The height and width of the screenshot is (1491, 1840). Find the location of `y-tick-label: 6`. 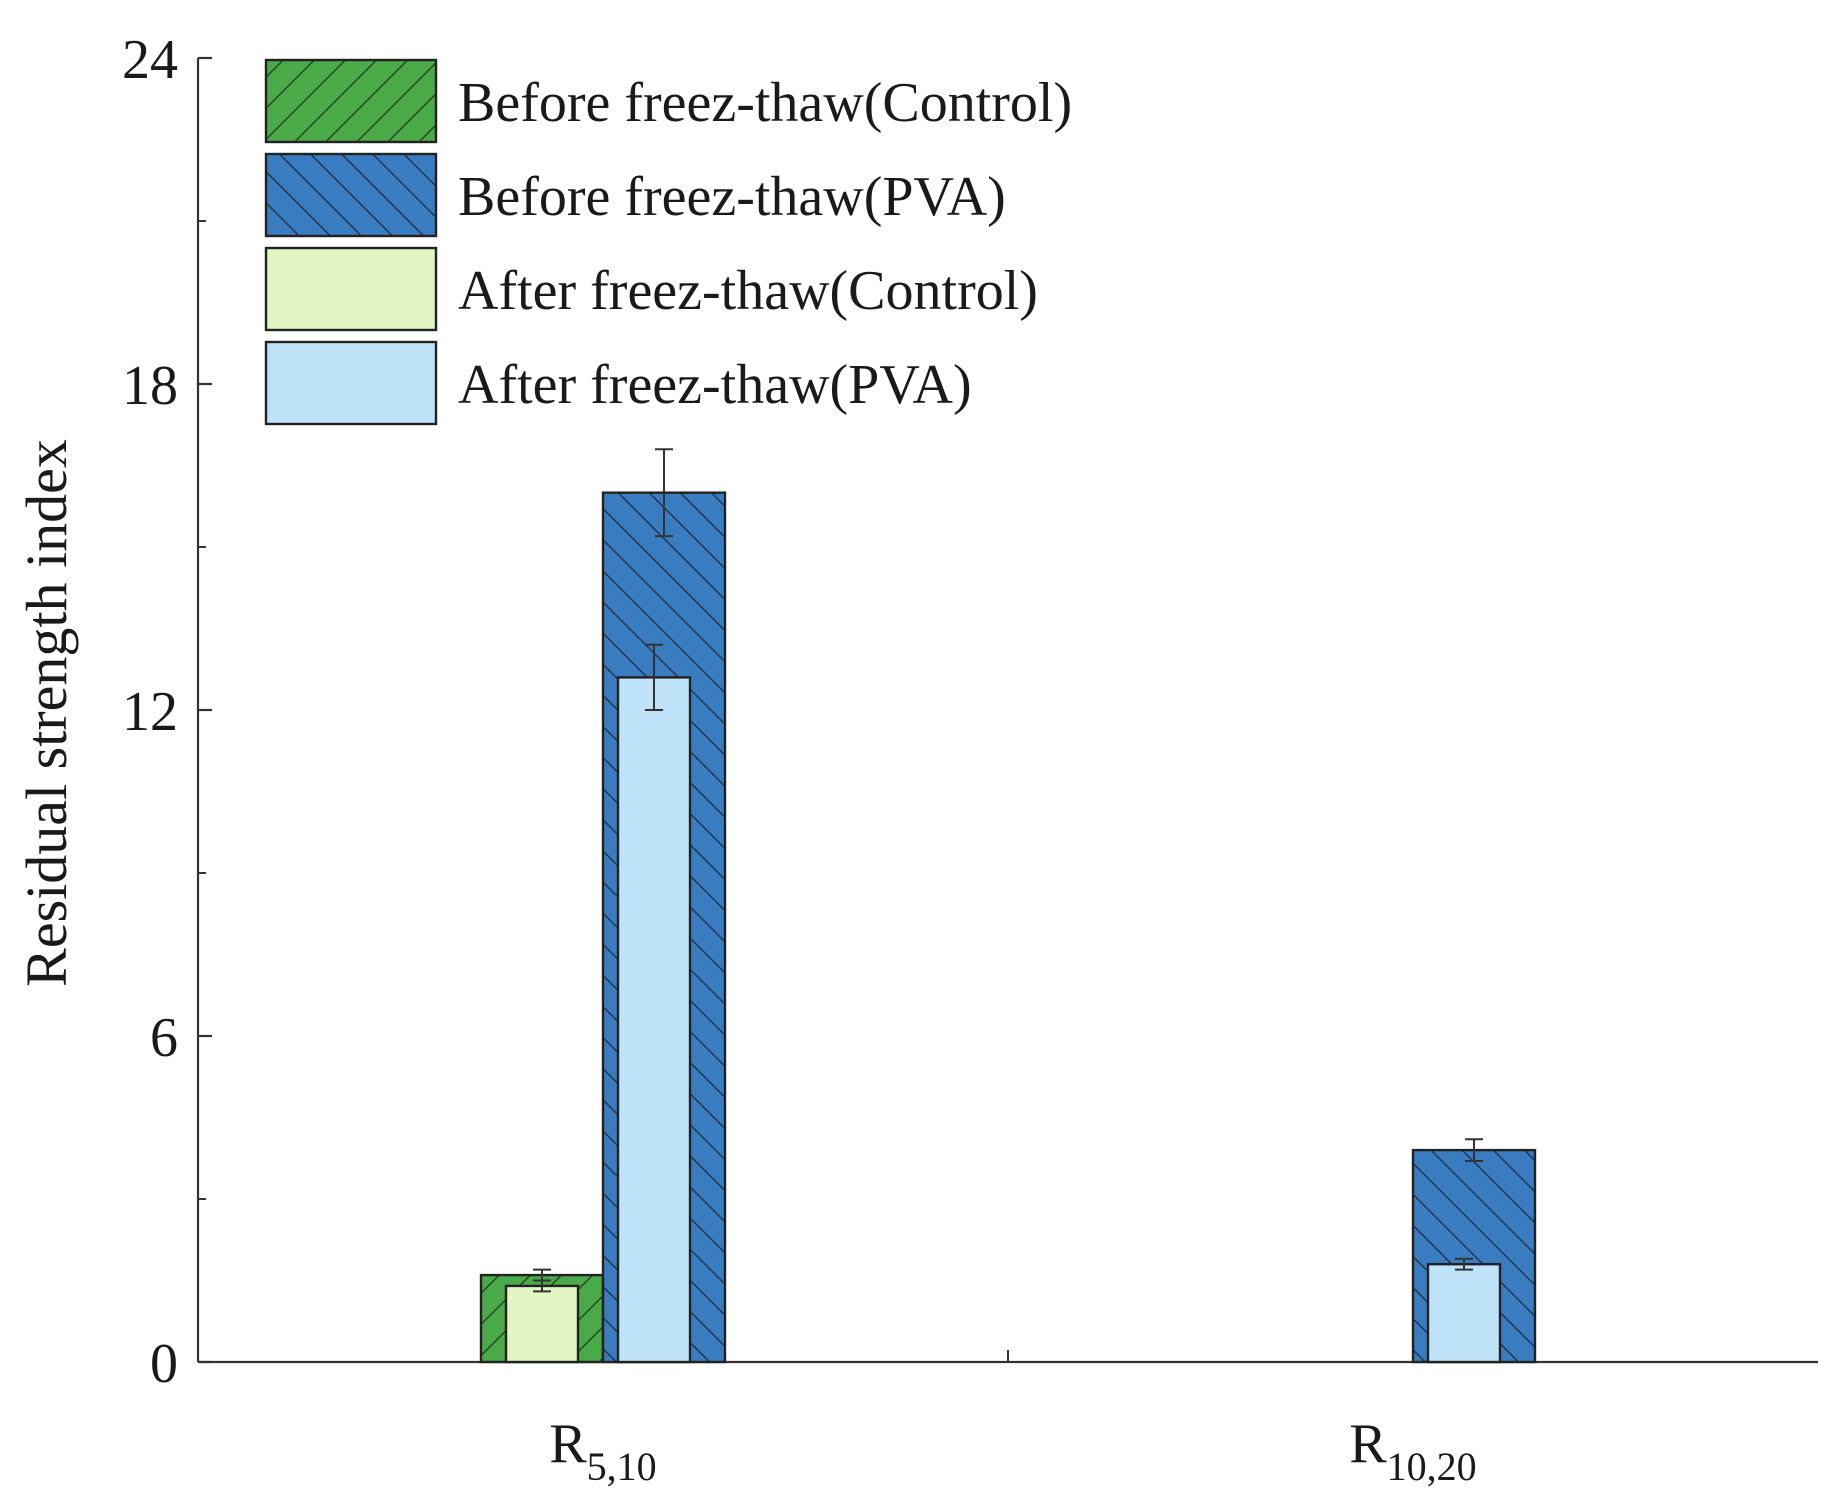

y-tick-label: 6 is located at coordinates (164, 1038).